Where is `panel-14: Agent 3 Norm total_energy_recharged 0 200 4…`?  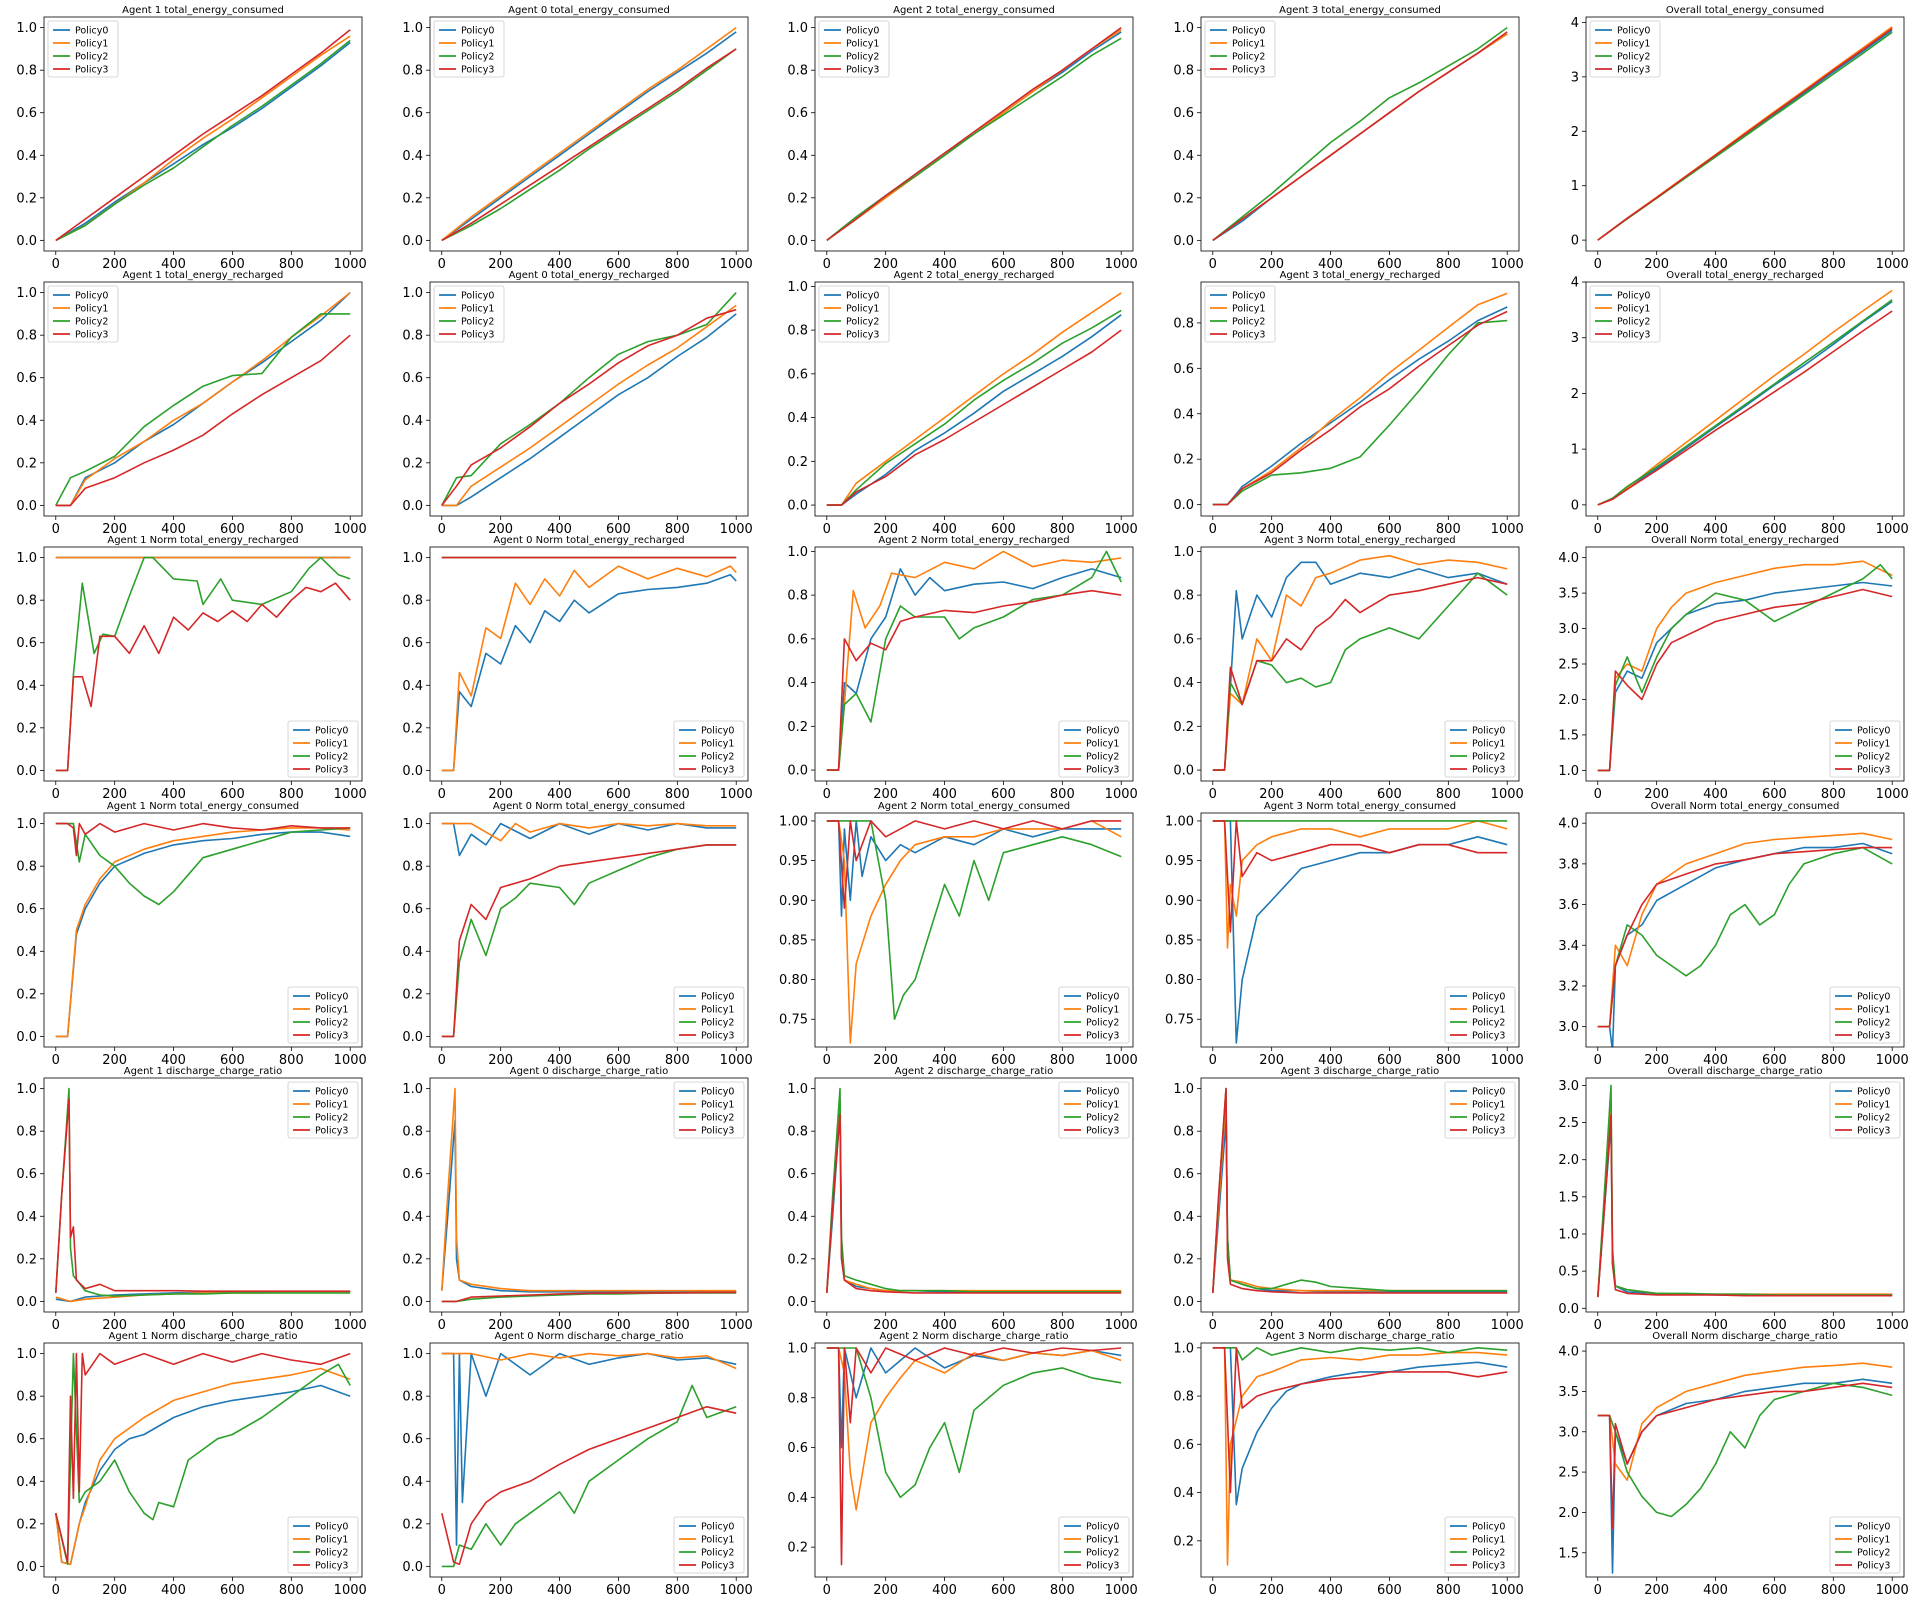 panel-14: Agent 3 Norm total_energy_recharged 0 200 4… is located at coordinates (1348, 668).